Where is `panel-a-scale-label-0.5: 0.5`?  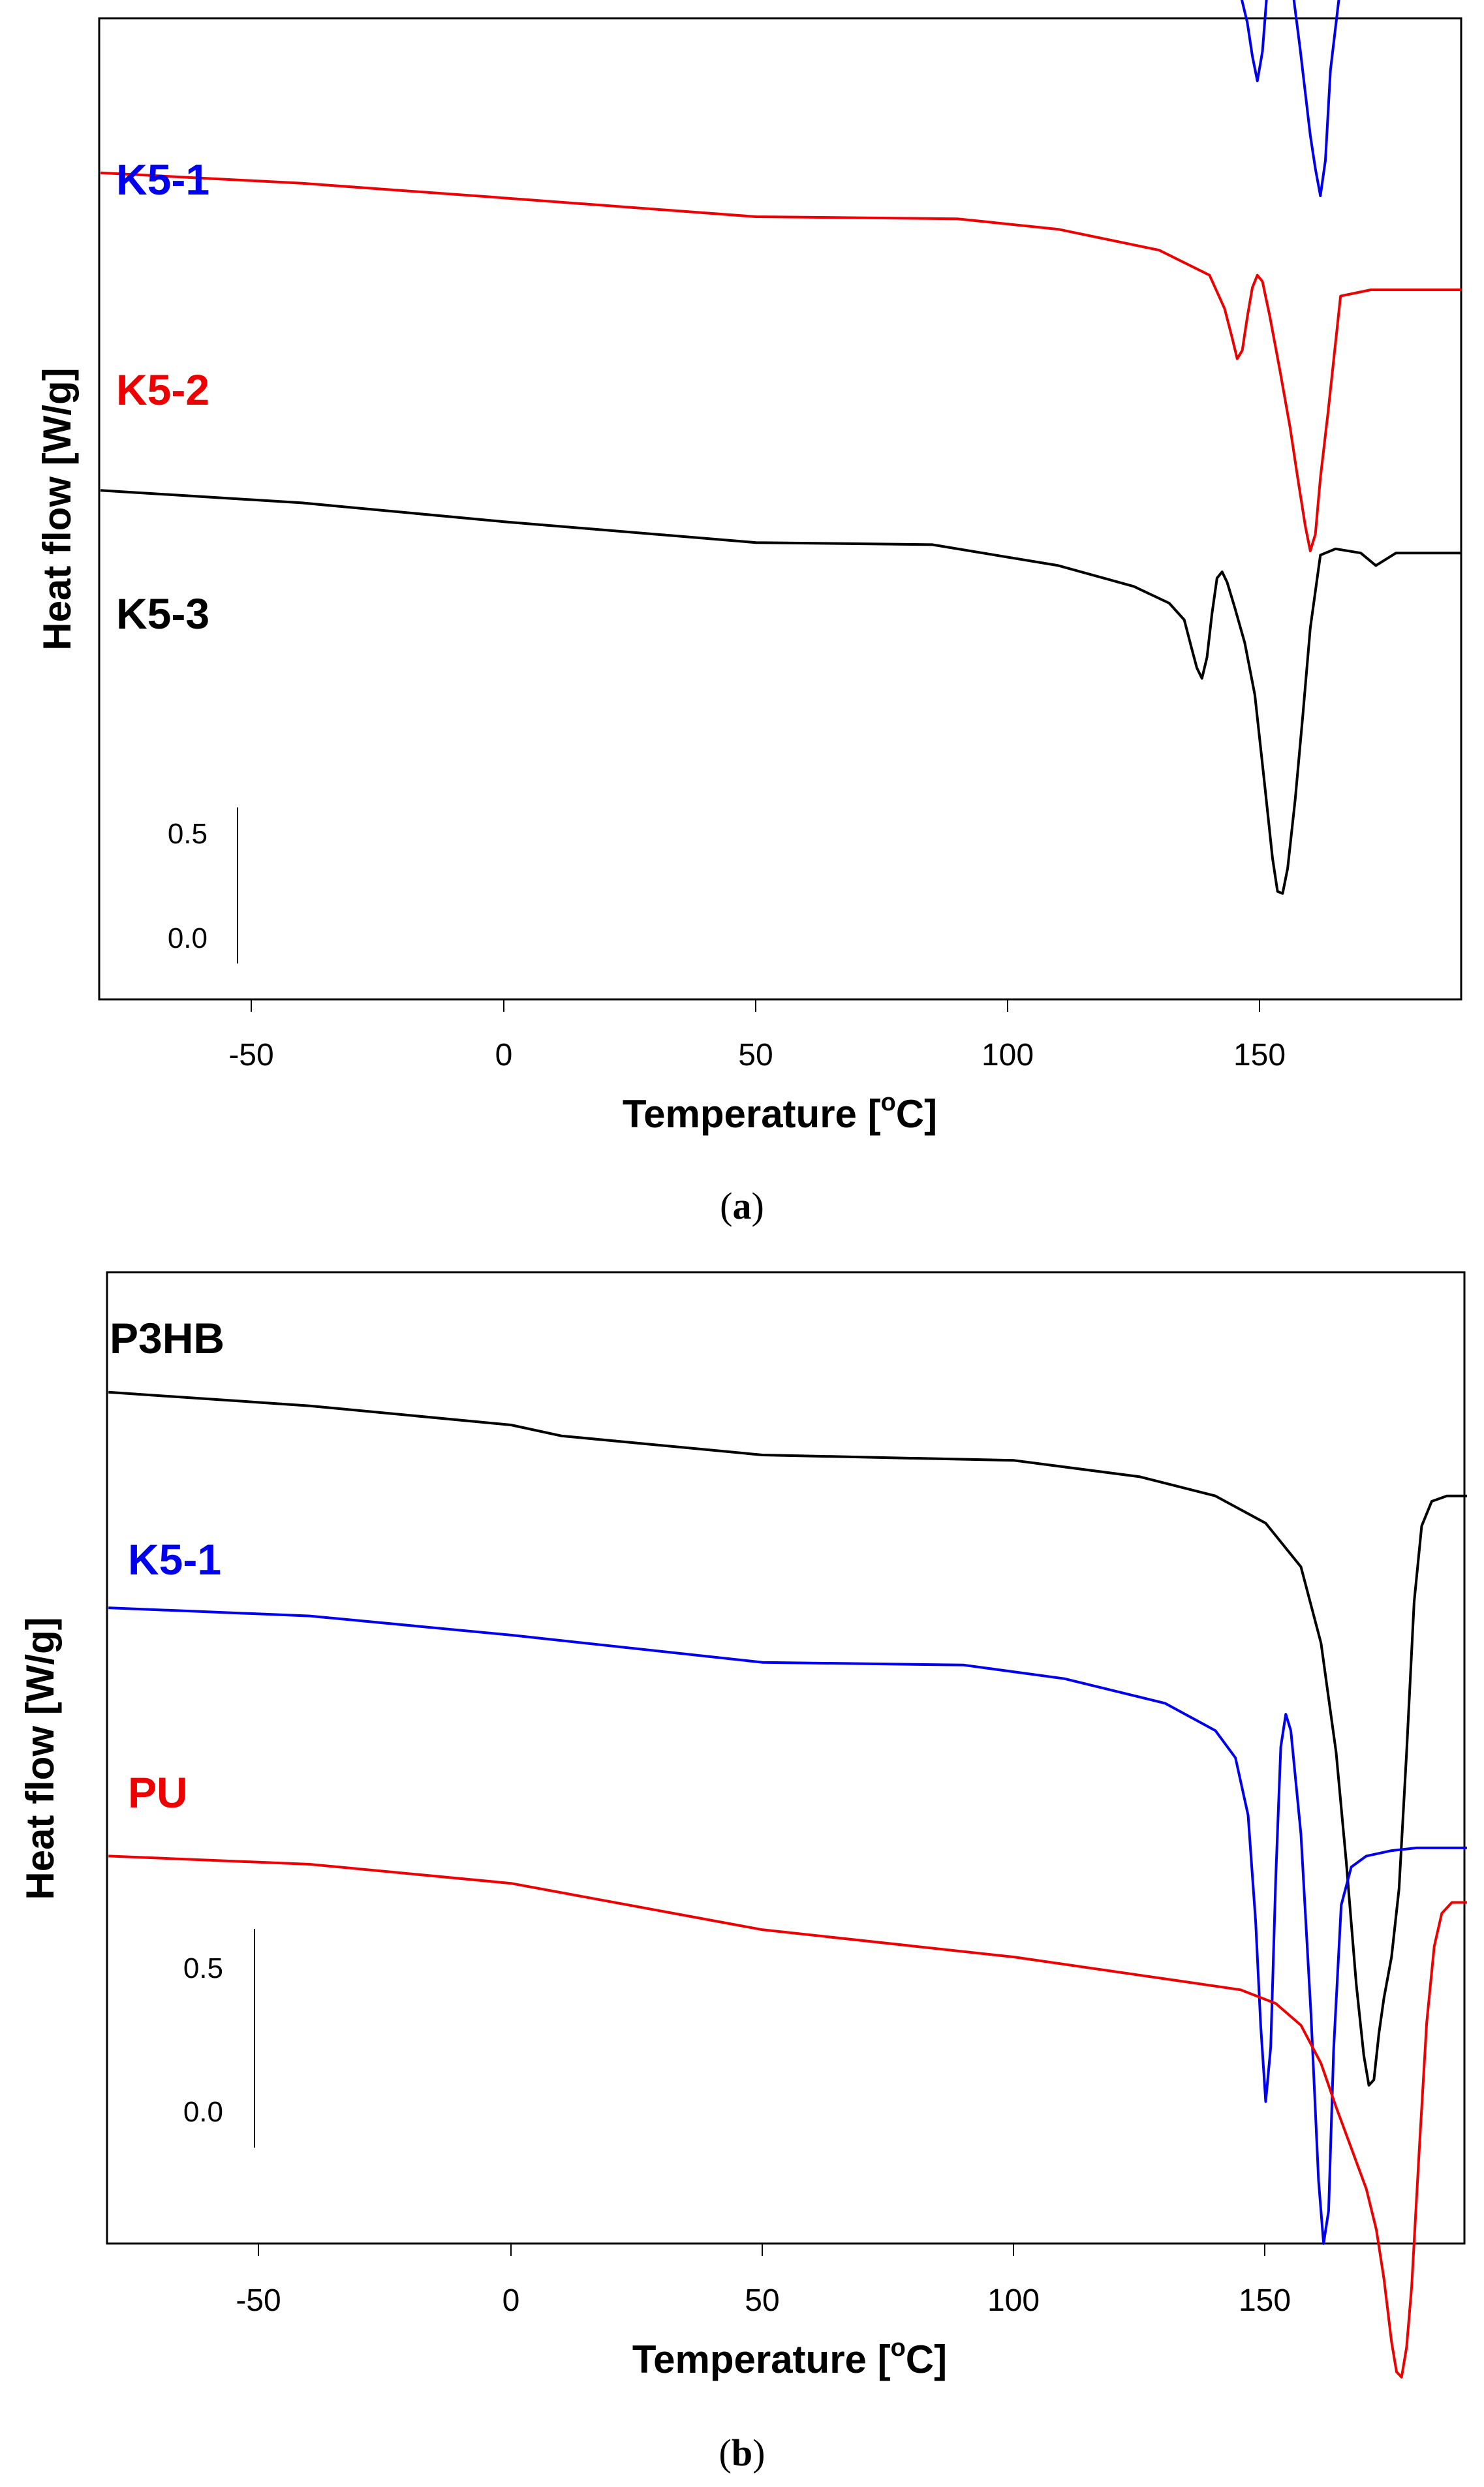 panel-a-scale-label-0.5: 0.5 is located at coordinates (188, 834).